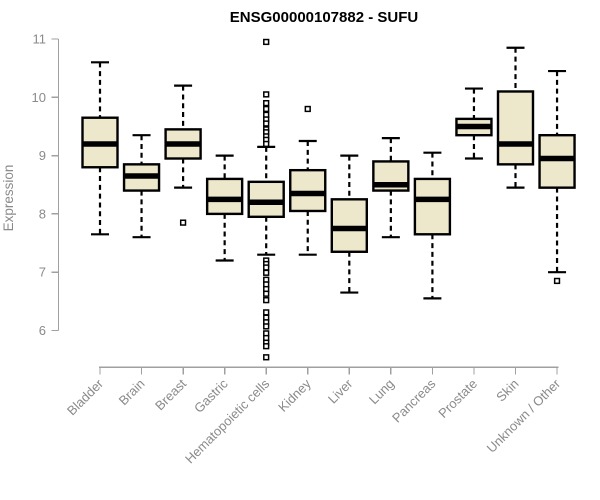 Image resolution: width=600 pixels, height=500 pixels. I want to click on box-pancreas, so click(432, 225).